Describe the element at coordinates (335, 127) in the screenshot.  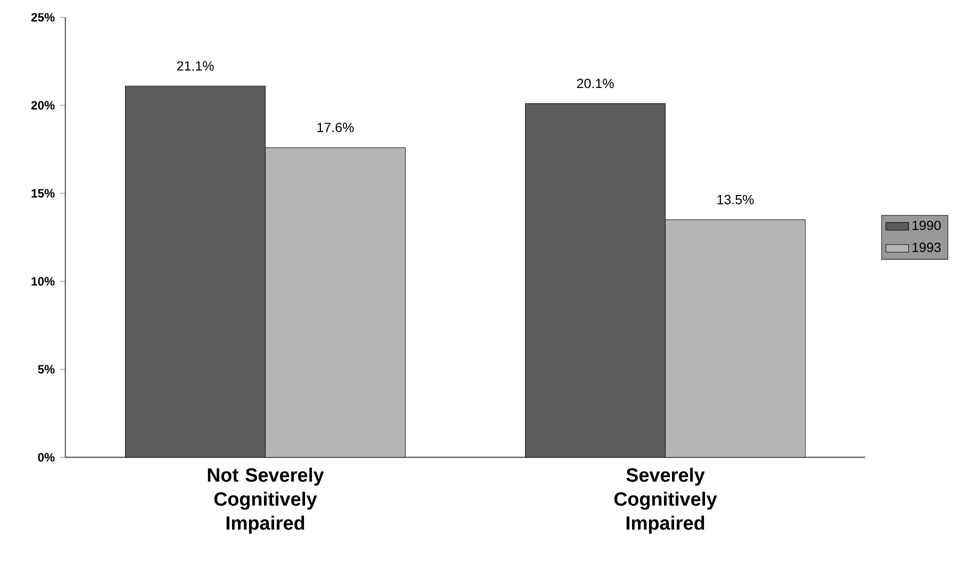
I see `data-label: 17.6%` at that location.